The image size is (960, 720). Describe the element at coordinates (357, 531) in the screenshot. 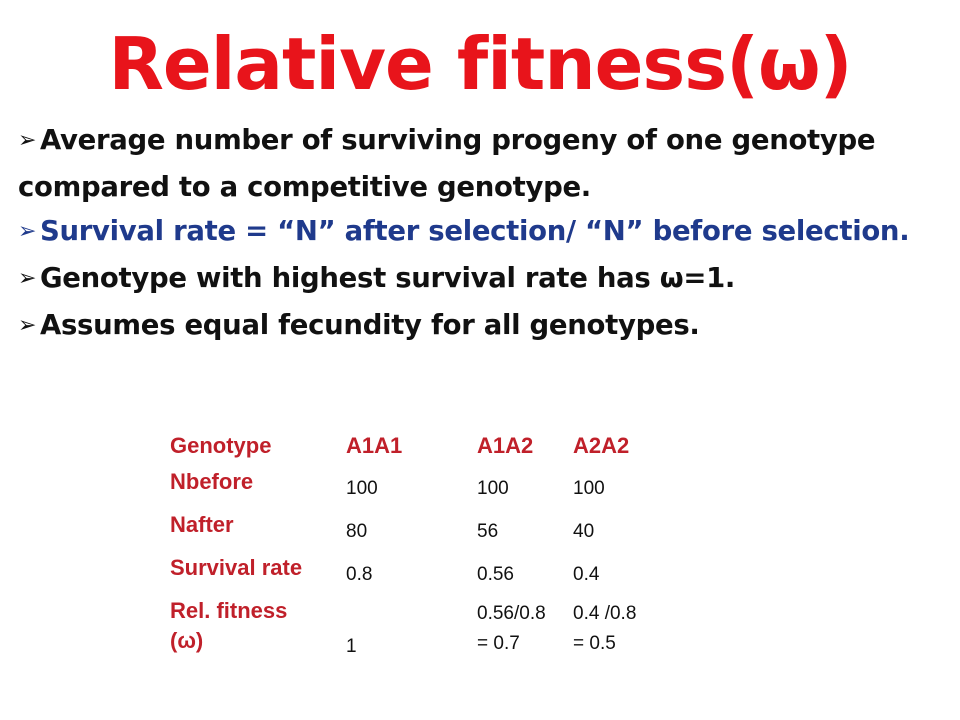

I see `cell-value: 80` at that location.